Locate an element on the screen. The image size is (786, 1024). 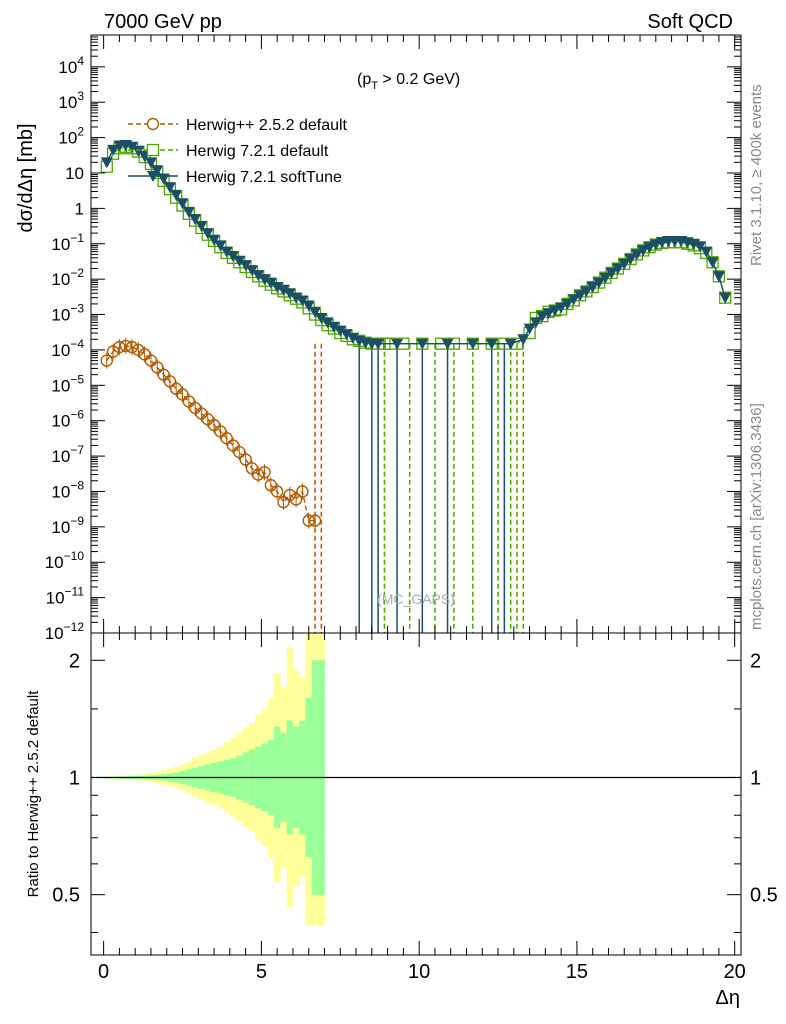
x-tick-label: 5 is located at coordinates (261, 972).